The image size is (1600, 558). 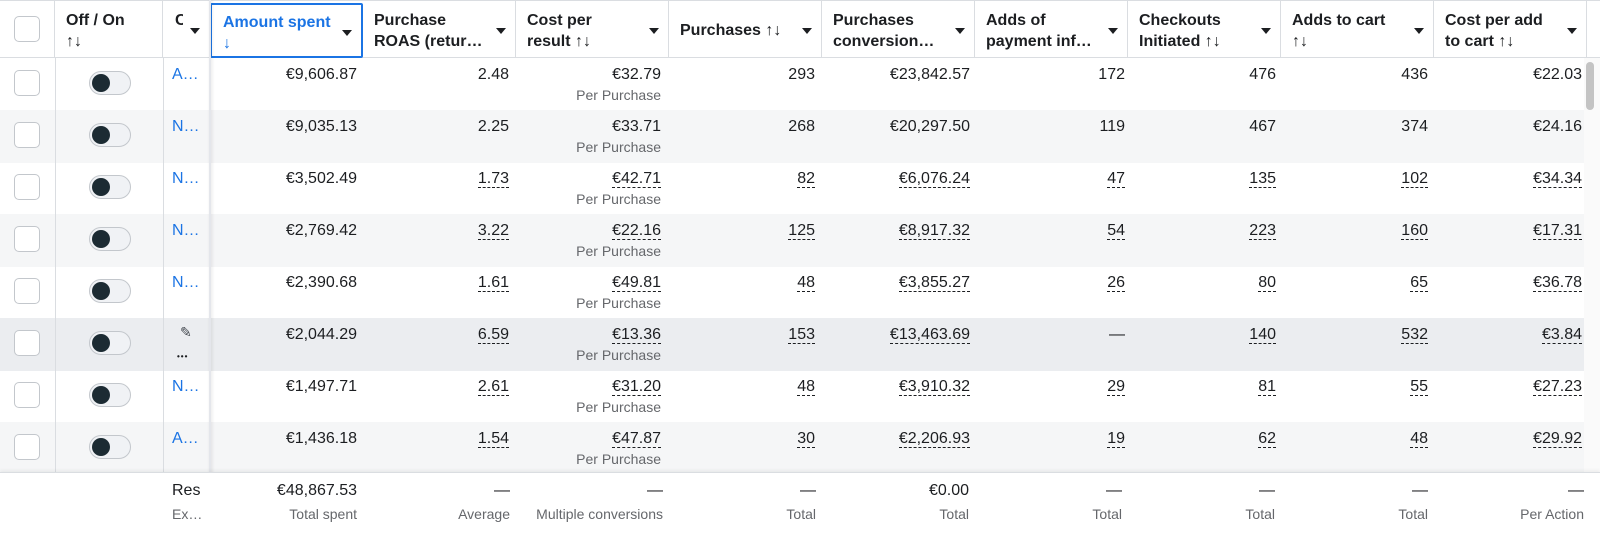 What do you see at coordinates (1590, 86) in the screenshot?
I see `scrollbar-thumb` at bounding box center [1590, 86].